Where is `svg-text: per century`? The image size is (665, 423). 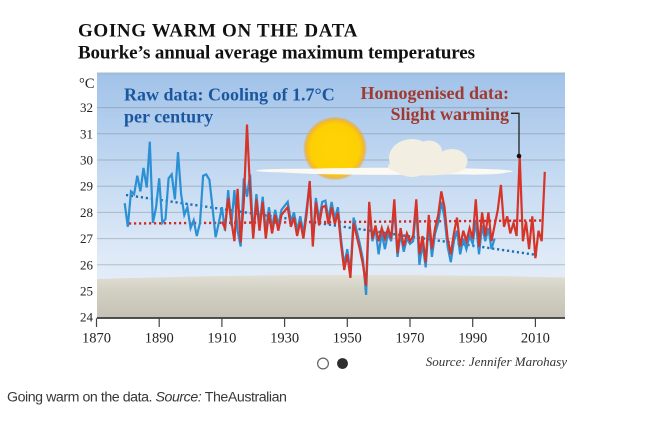 svg-text: per century is located at coordinates (168, 117).